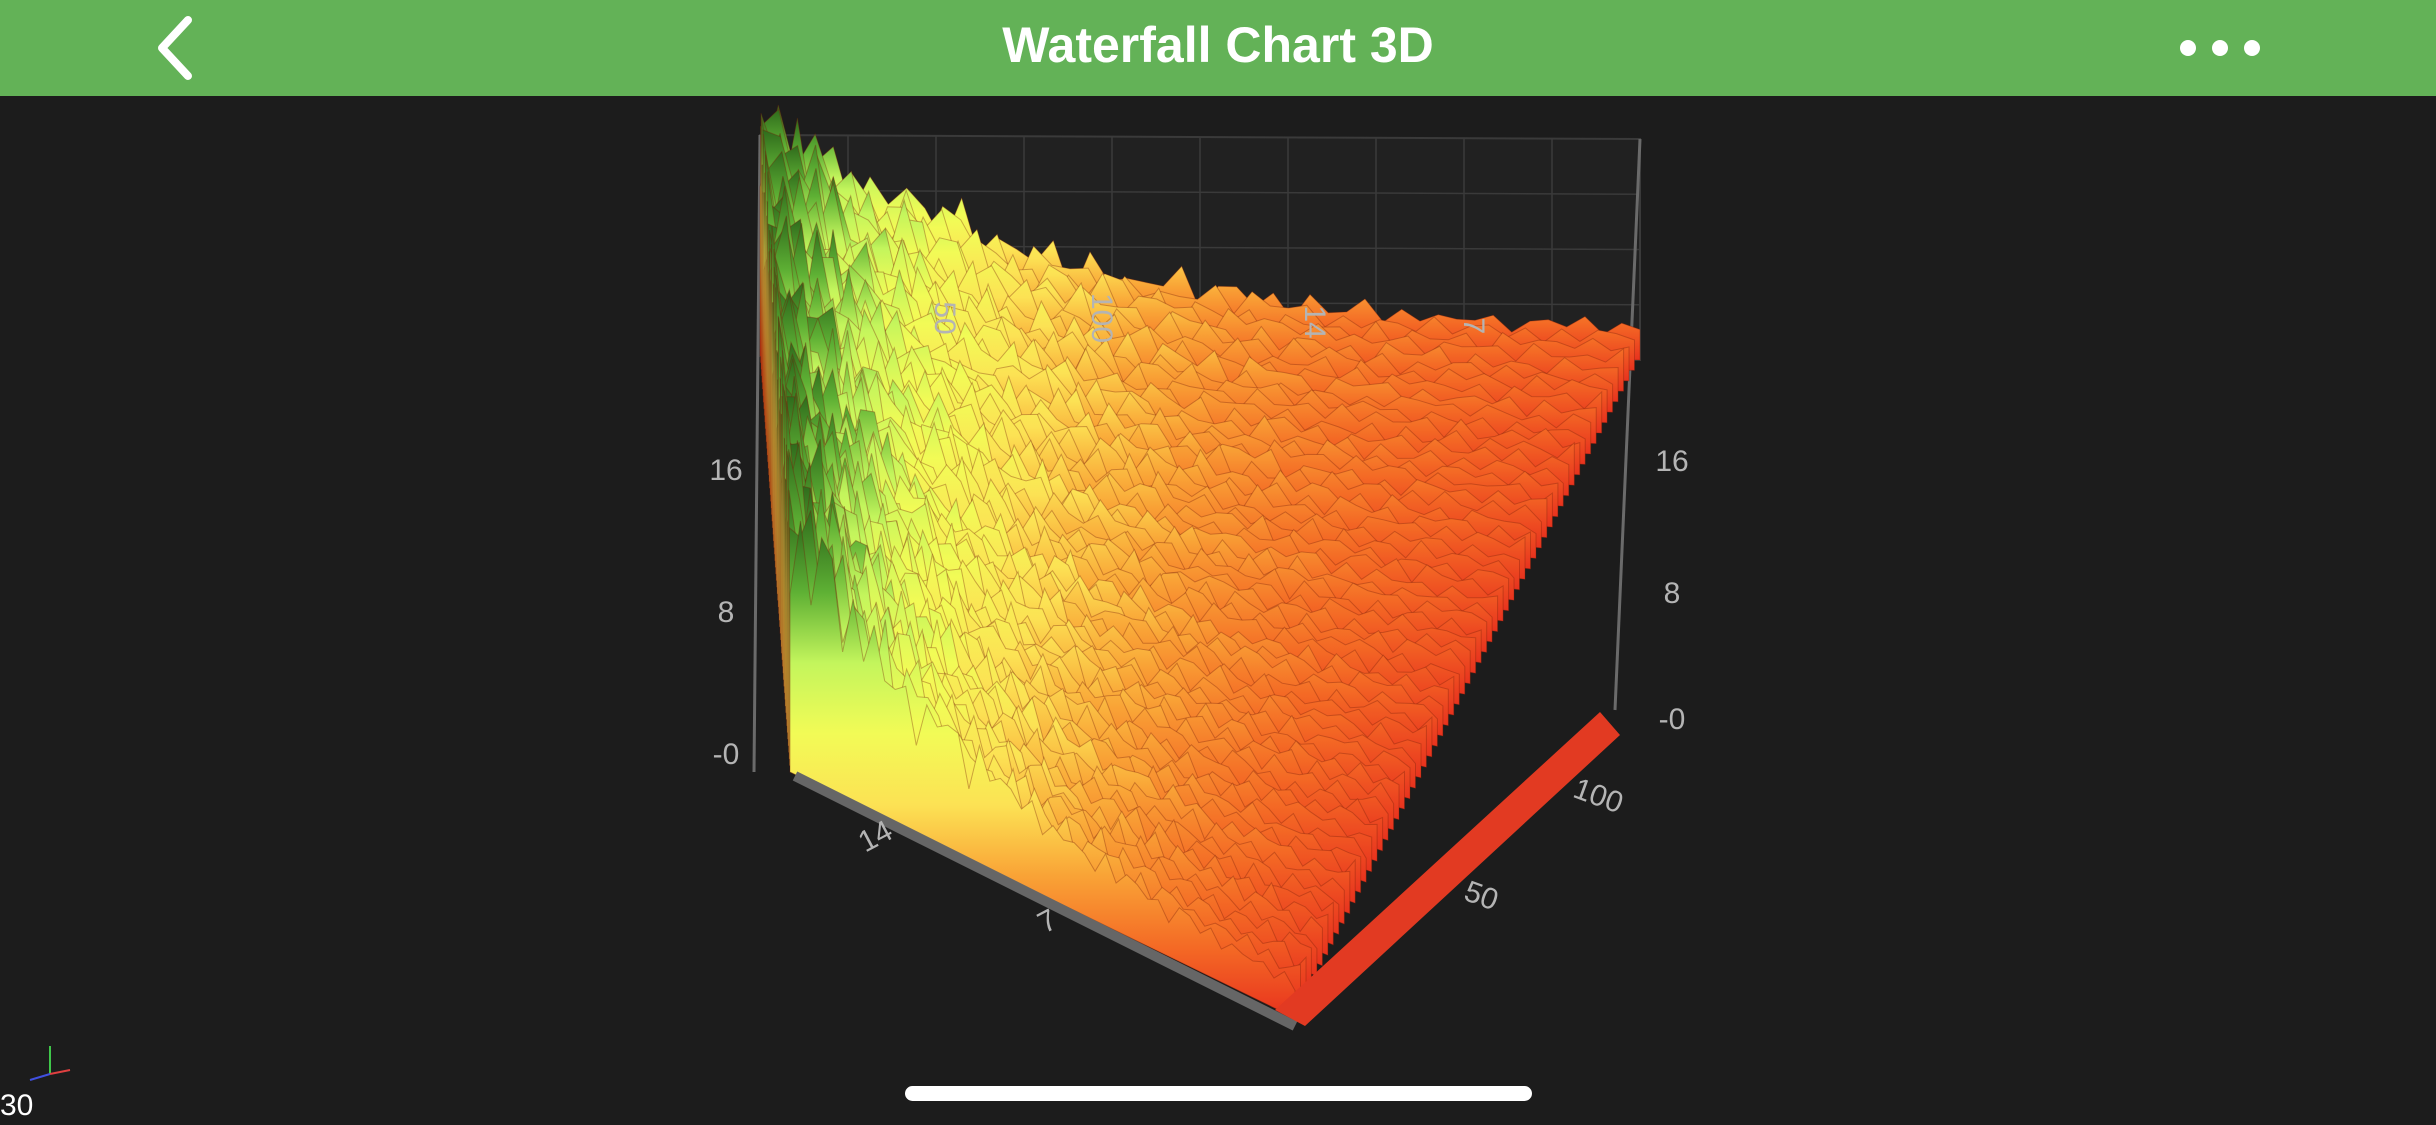  What do you see at coordinates (1218, 1093) in the screenshot?
I see `home-indicator` at bounding box center [1218, 1093].